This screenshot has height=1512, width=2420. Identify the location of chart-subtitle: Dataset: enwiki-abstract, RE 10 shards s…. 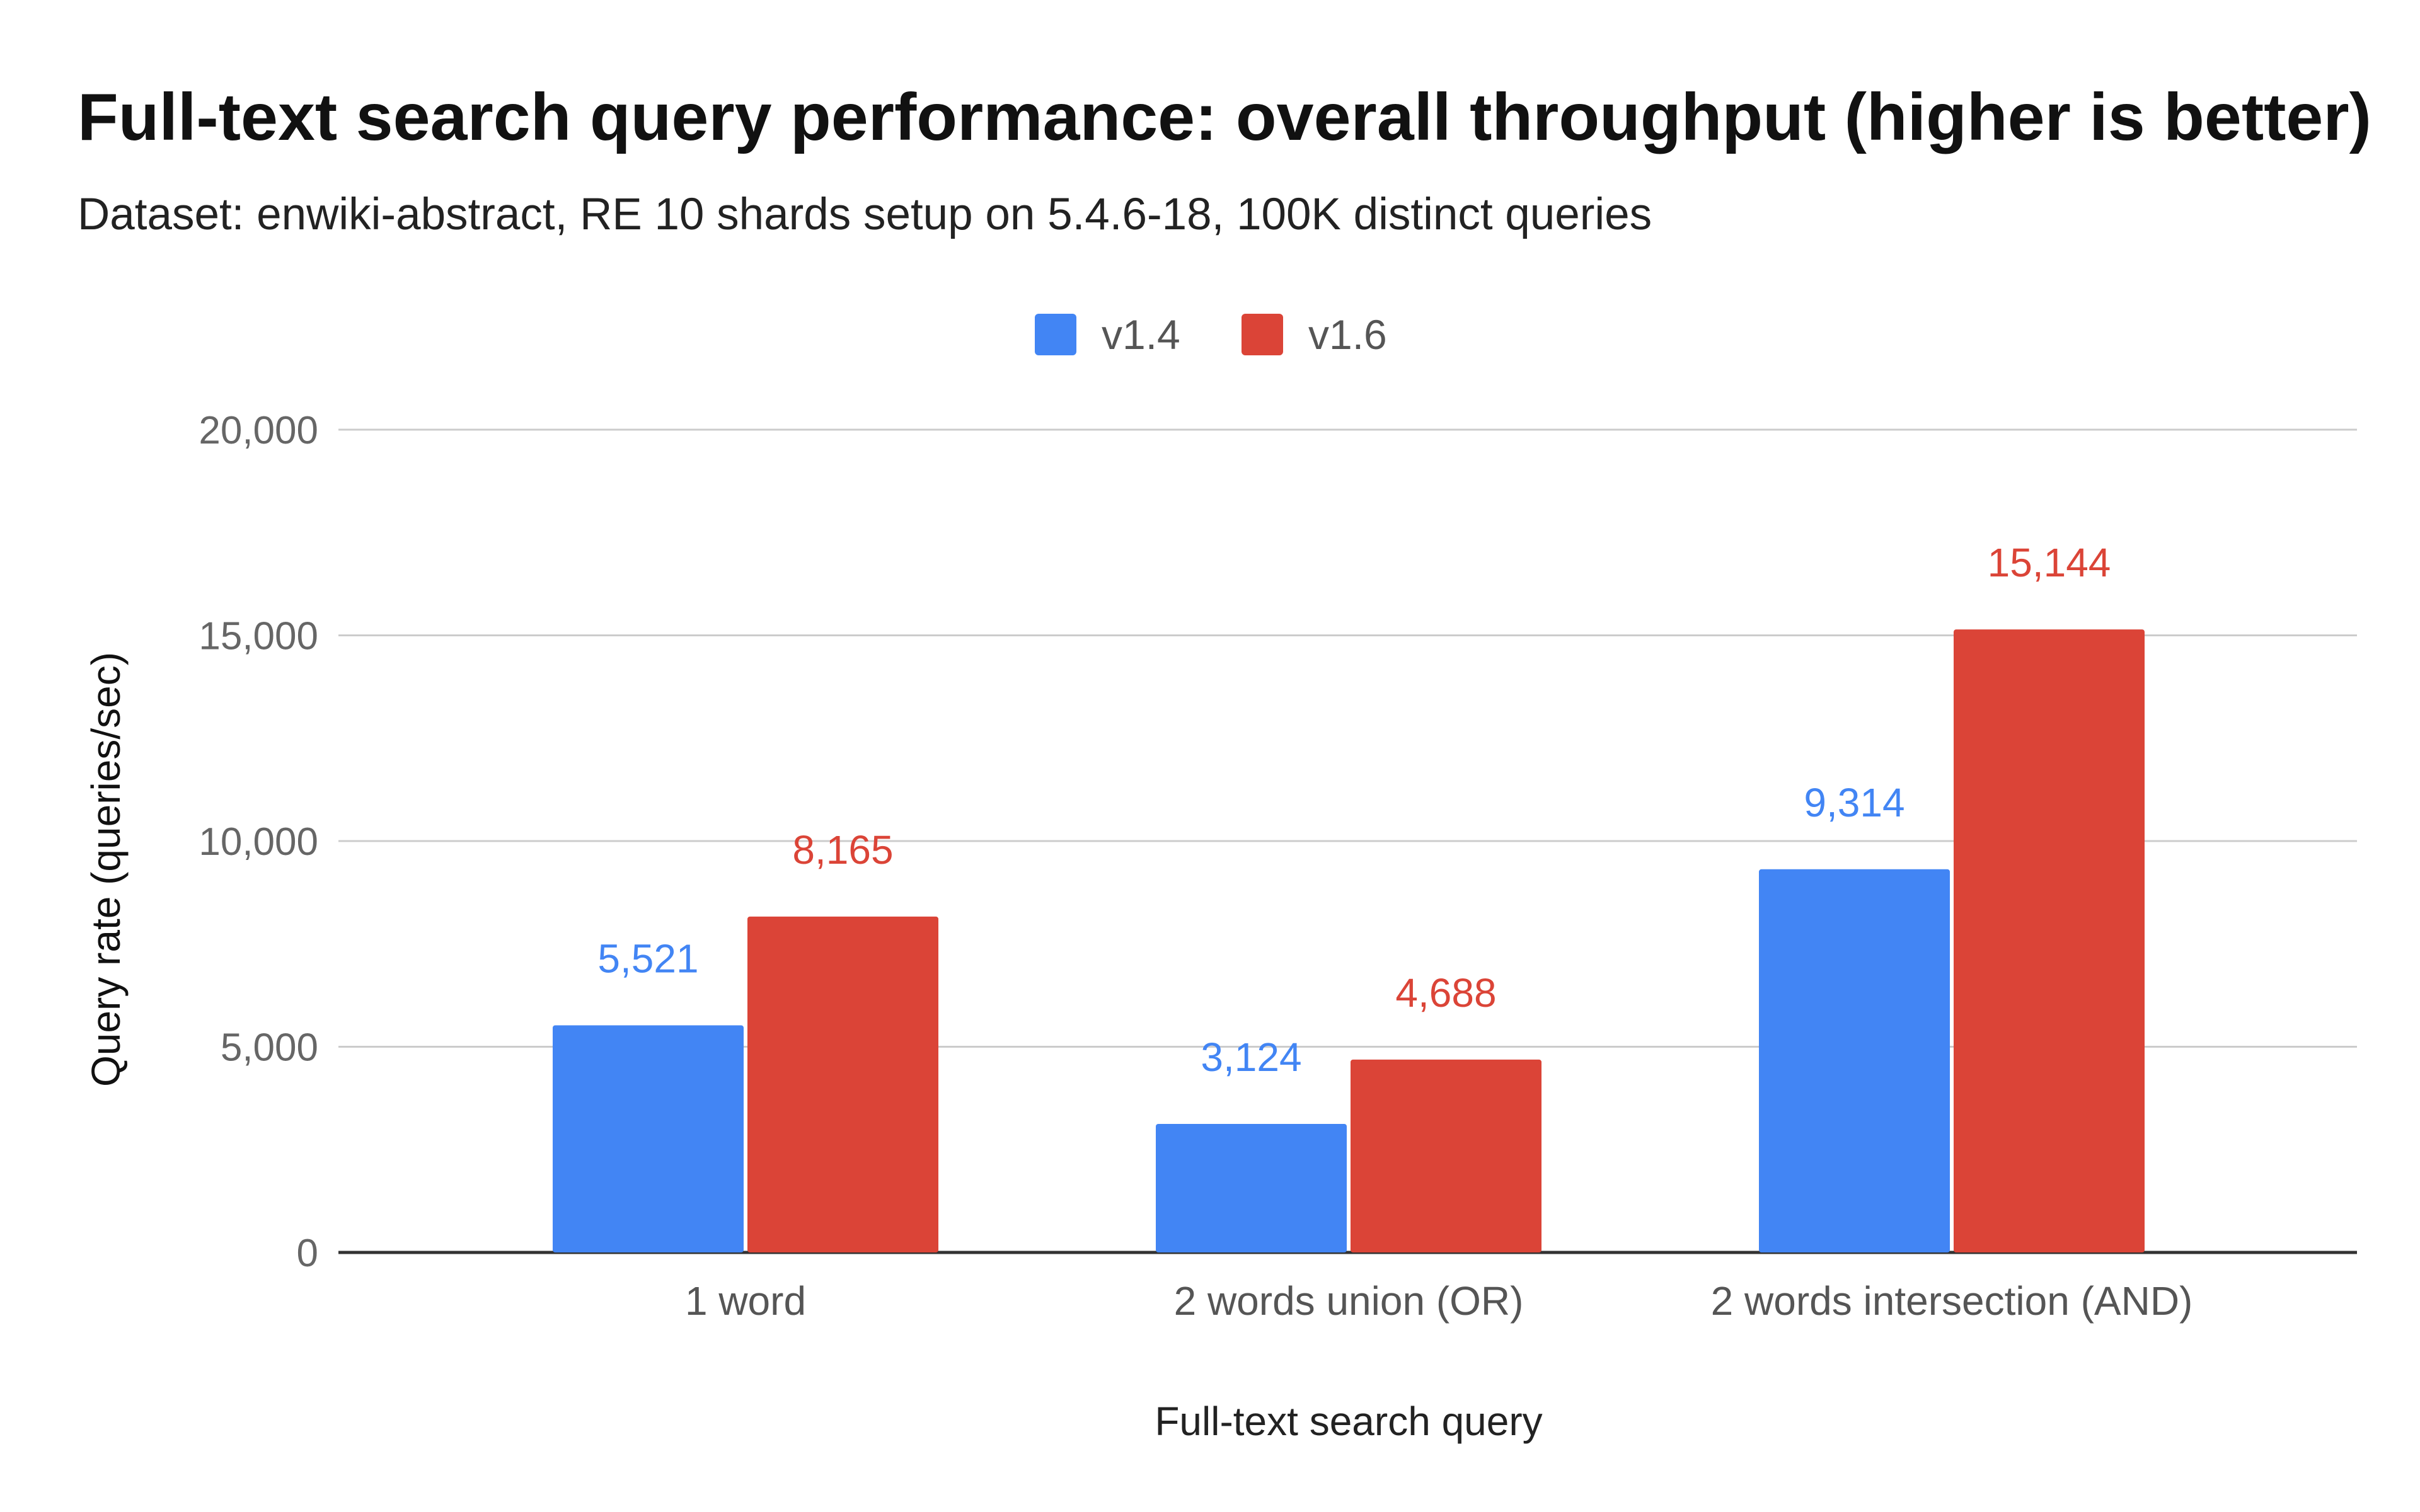
(865, 214).